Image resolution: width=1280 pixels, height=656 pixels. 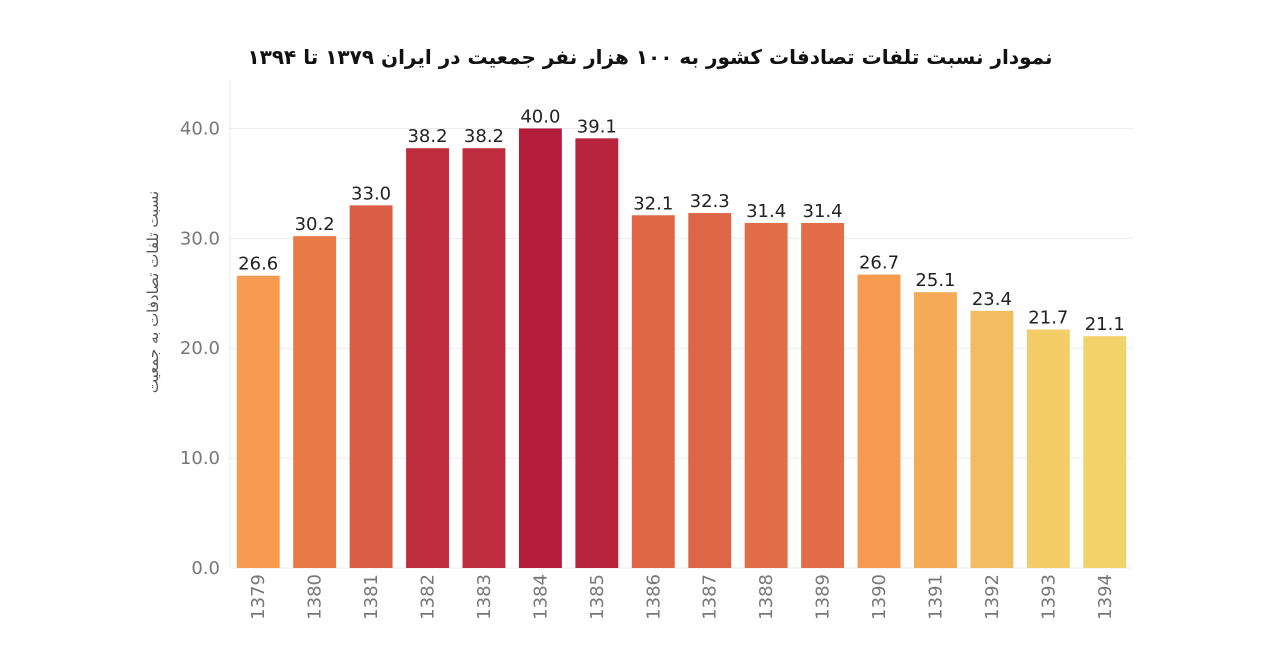 What do you see at coordinates (823, 597) in the screenshot?
I see `x-tick-label: 1389` at bounding box center [823, 597].